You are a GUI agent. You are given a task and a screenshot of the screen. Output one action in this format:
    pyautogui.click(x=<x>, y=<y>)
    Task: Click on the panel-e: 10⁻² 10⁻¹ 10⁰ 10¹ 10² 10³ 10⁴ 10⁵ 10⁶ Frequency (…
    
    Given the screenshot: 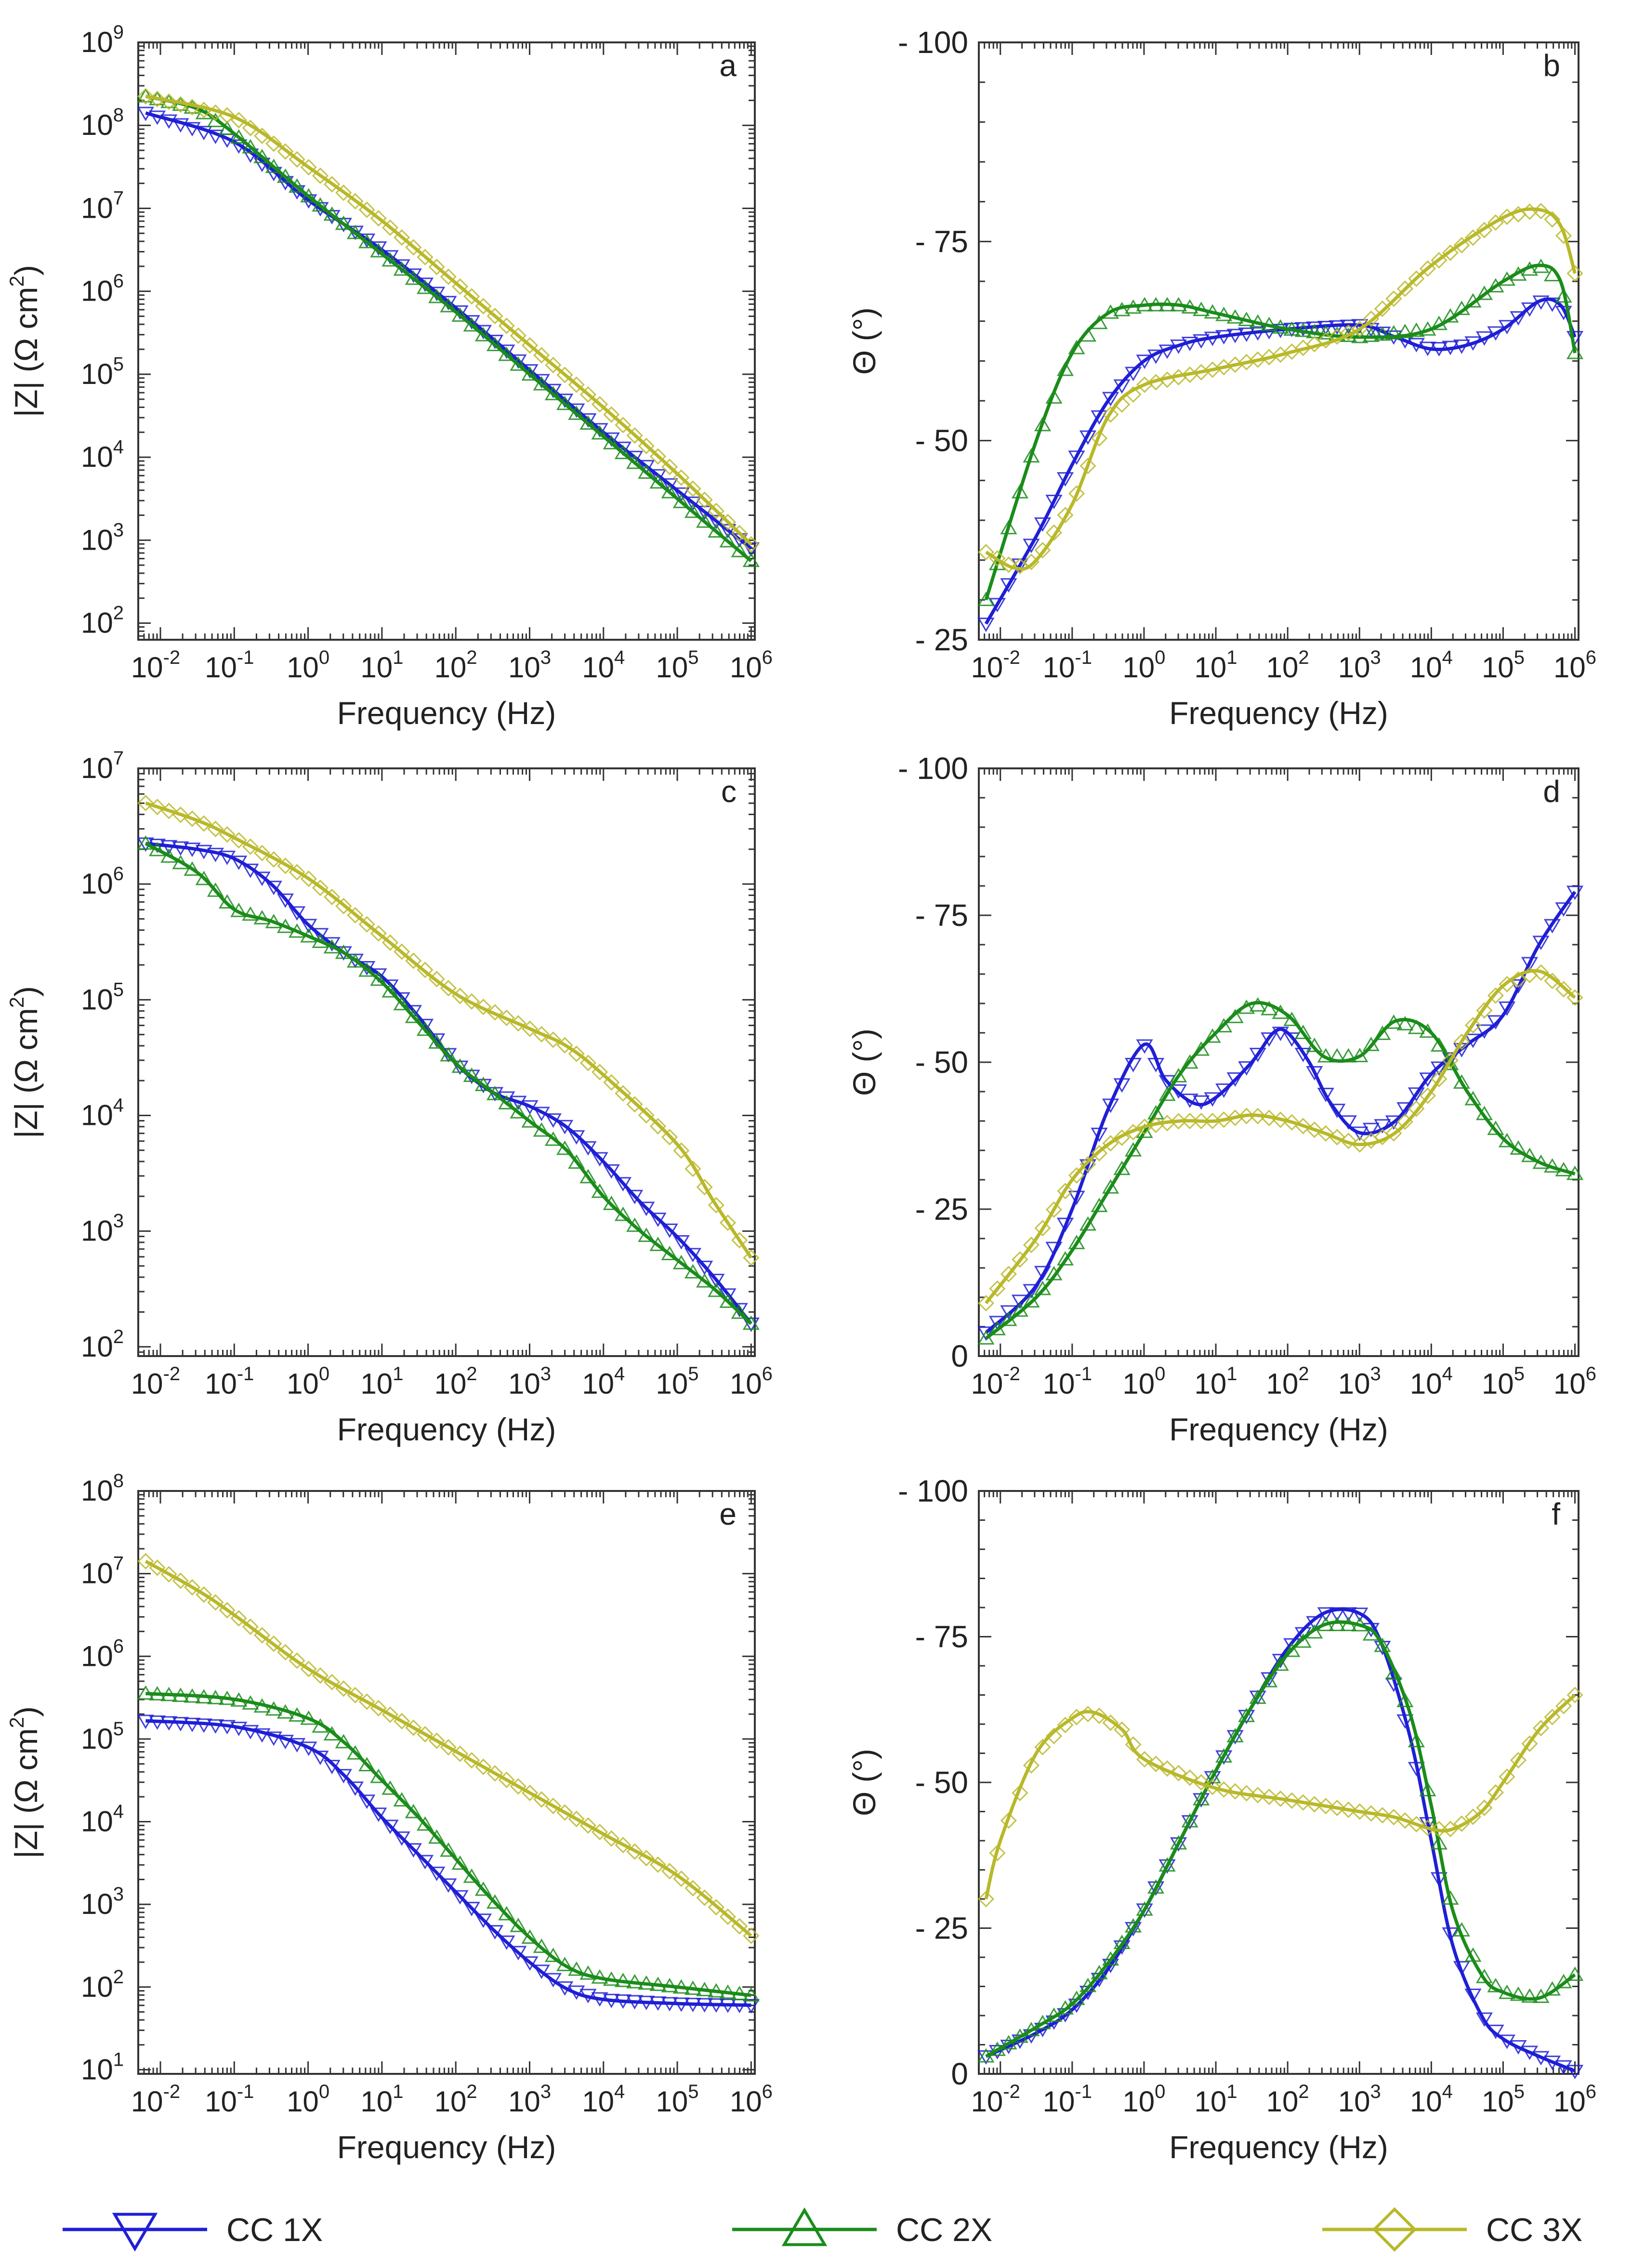 What is the action you would take?
    pyautogui.click(x=389, y=1817)
    